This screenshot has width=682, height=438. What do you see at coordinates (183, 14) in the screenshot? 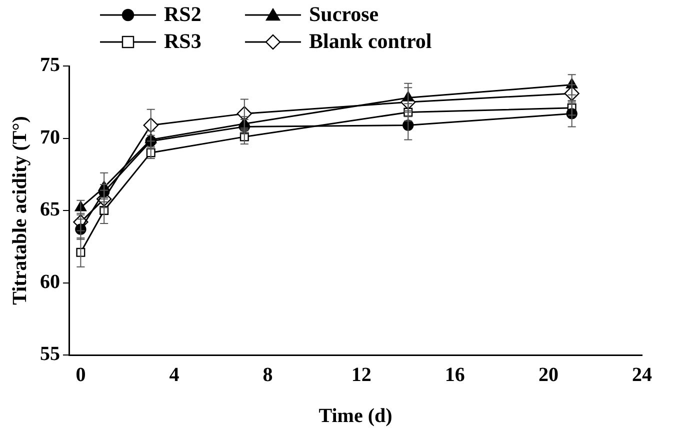
I see `legend-label: RS2` at bounding box center [183, 14].